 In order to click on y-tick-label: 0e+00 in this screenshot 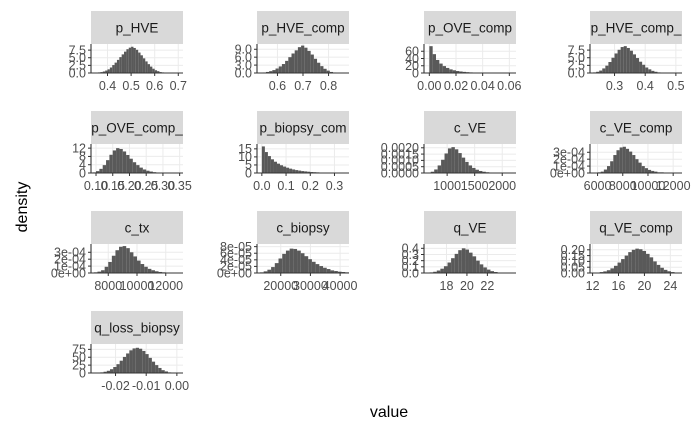, I will do `click(68, 273)`.